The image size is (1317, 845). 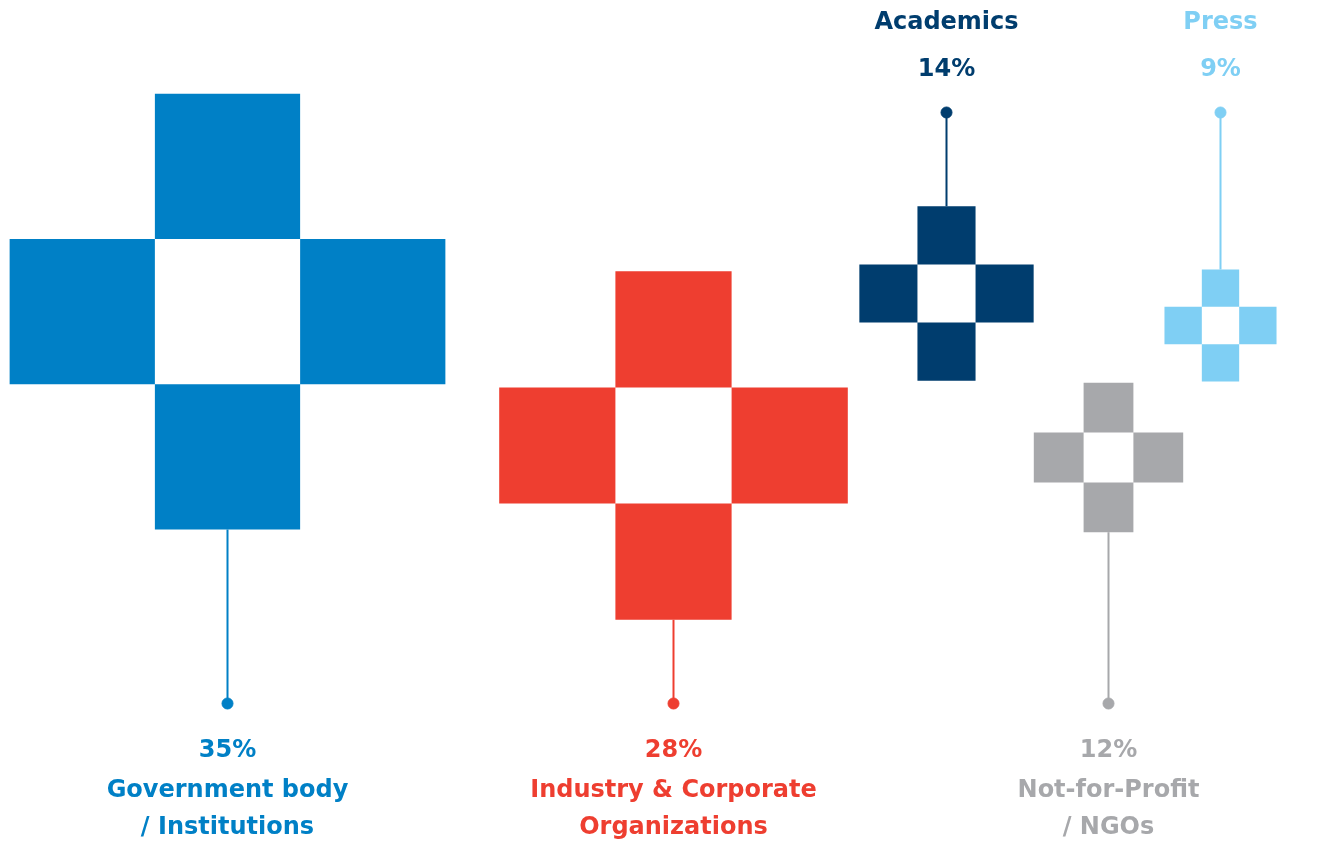 What do you see at coordinates (946, 67) in the screenshot?
I see `data-label: 14%` at bounding box center [946, 67].